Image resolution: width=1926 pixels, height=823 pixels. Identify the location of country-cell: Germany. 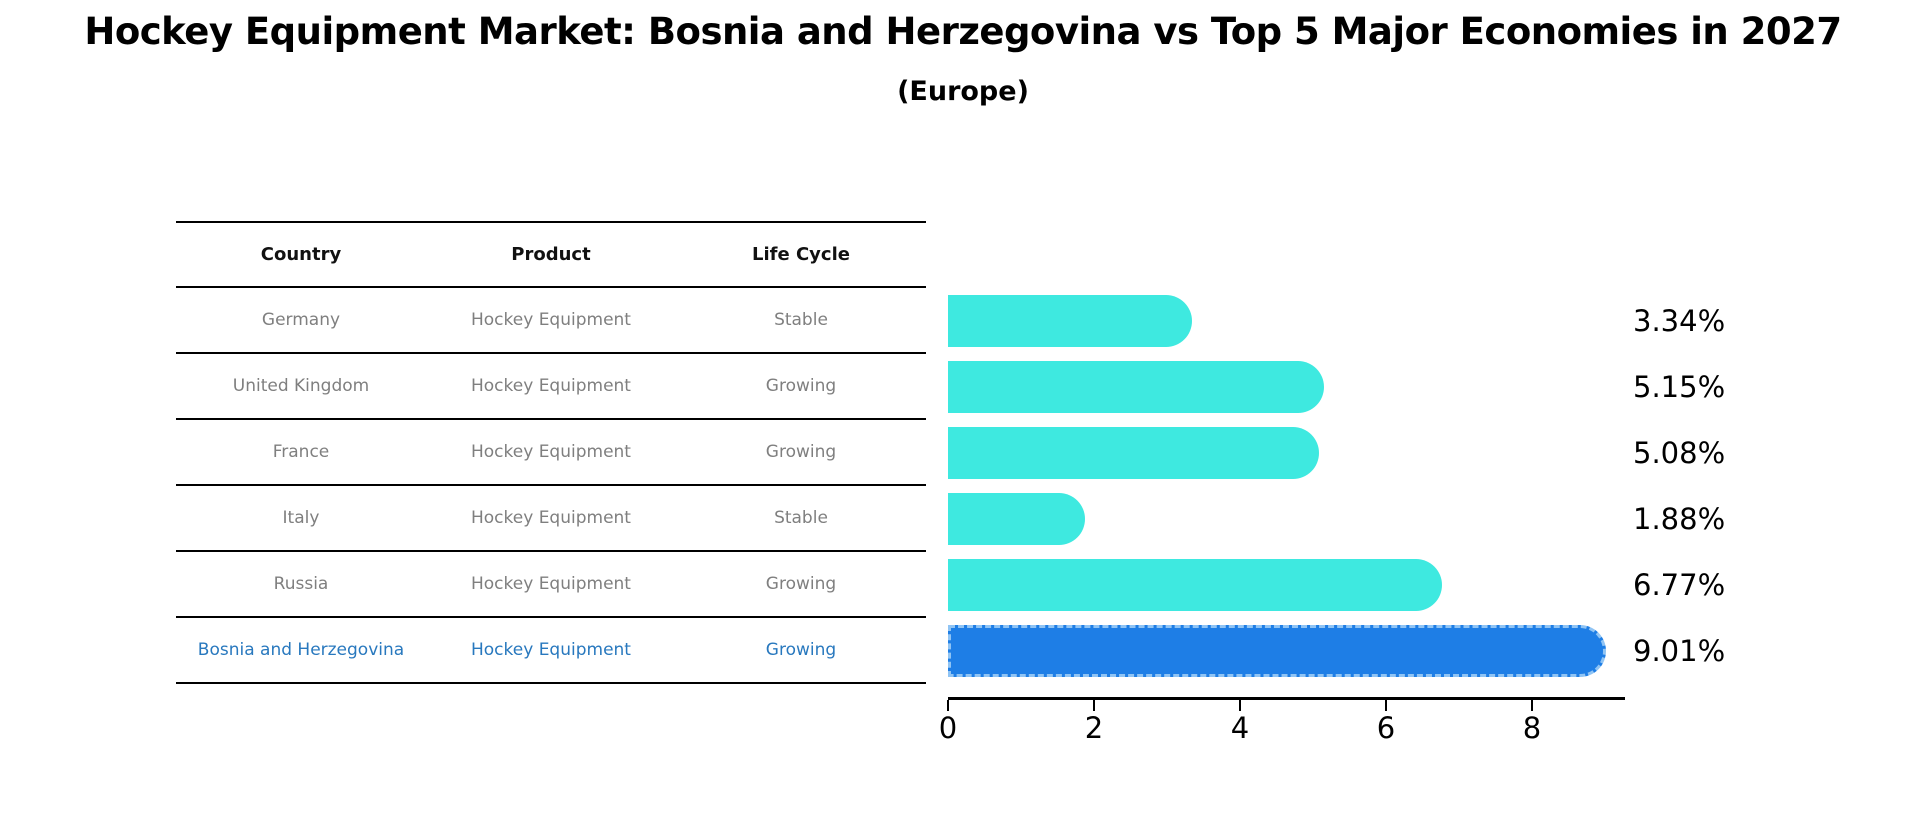
(301, 320).